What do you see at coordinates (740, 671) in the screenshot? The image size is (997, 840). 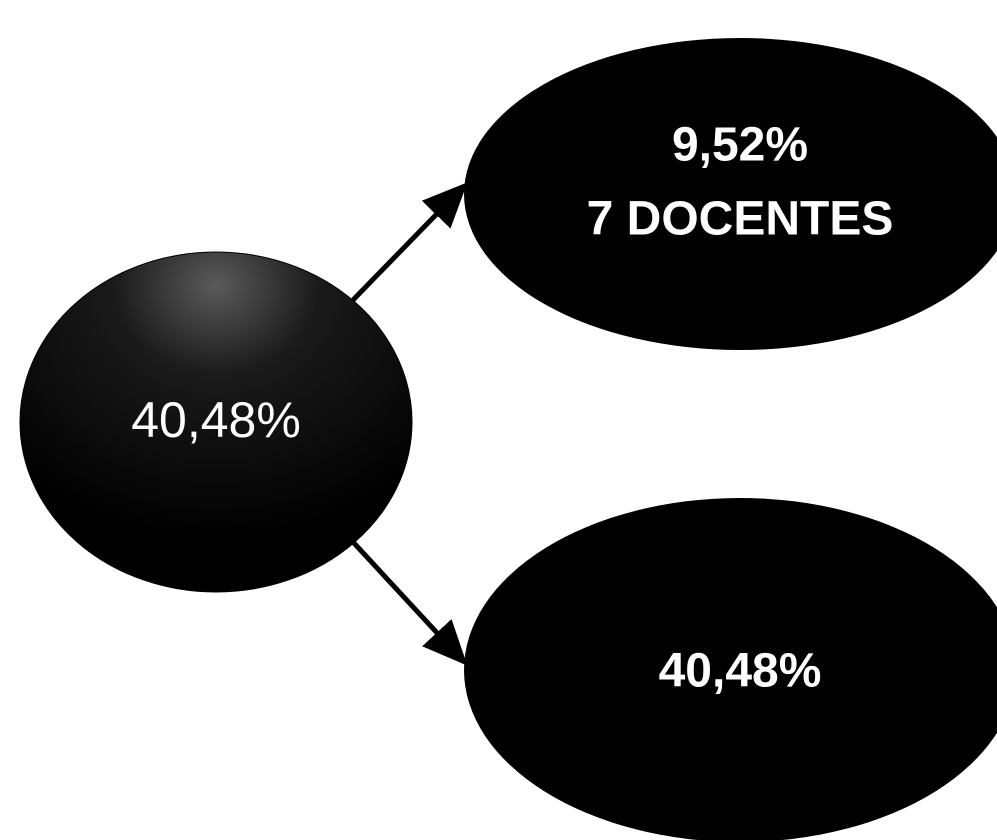 I see `bottom-node-label: 40,48%` at bounding box center [740, 671].